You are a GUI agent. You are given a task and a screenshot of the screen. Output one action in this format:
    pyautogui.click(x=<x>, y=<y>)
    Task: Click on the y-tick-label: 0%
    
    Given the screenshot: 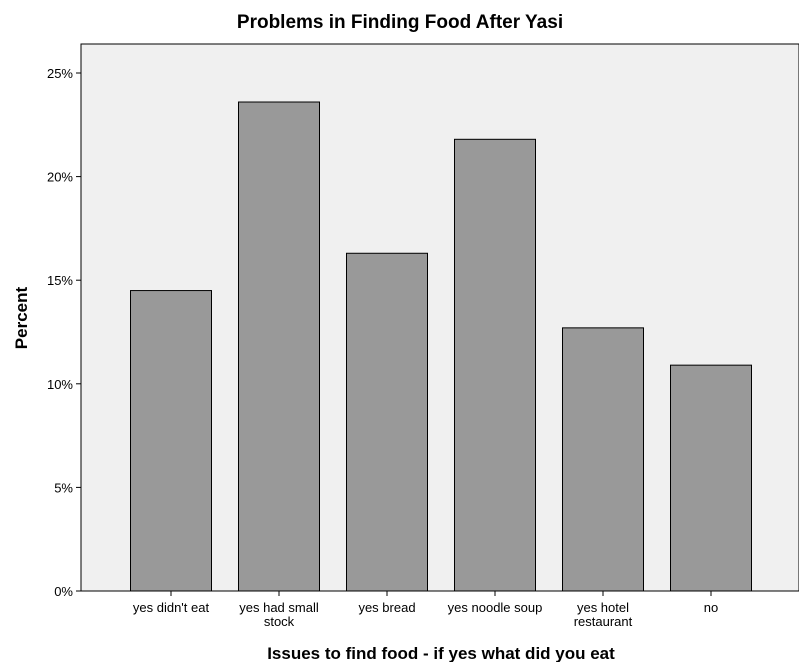 What is the action you would take?
    pyautogui.click(x=63, y=591)
    